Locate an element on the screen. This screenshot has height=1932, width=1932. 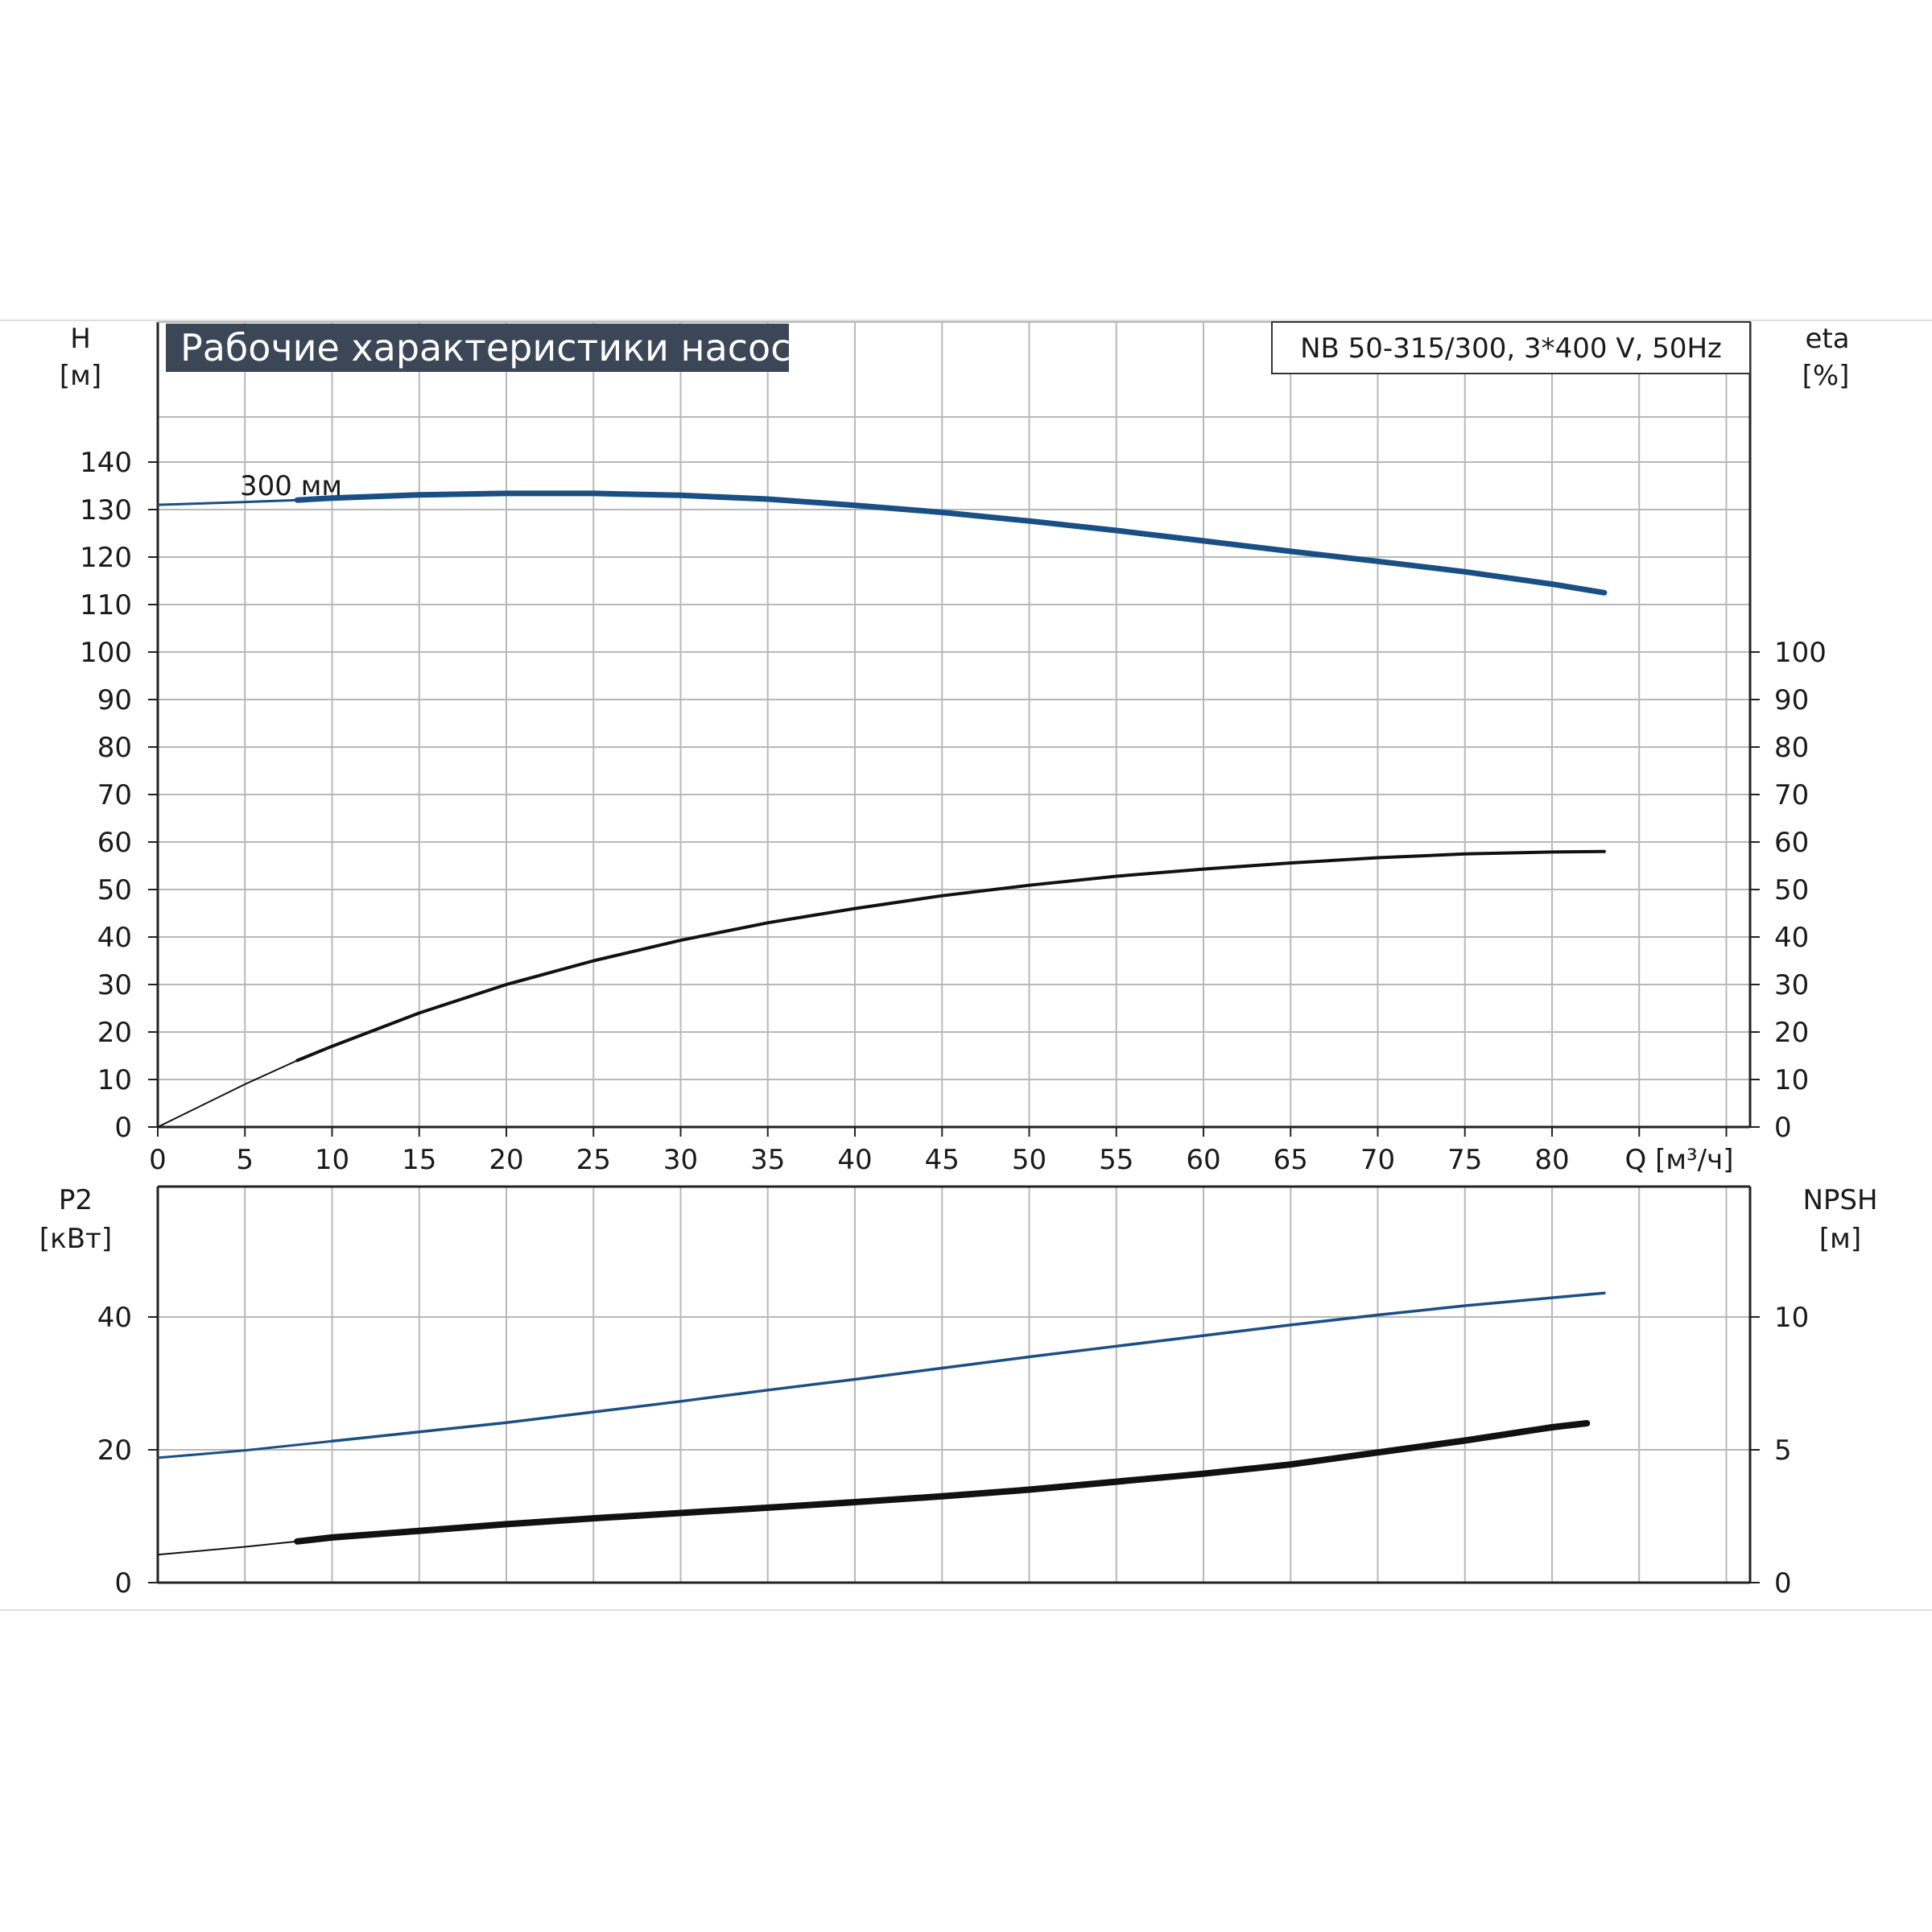
p2-axis-unit: [кВт] is located at coordinates (75, 1239).